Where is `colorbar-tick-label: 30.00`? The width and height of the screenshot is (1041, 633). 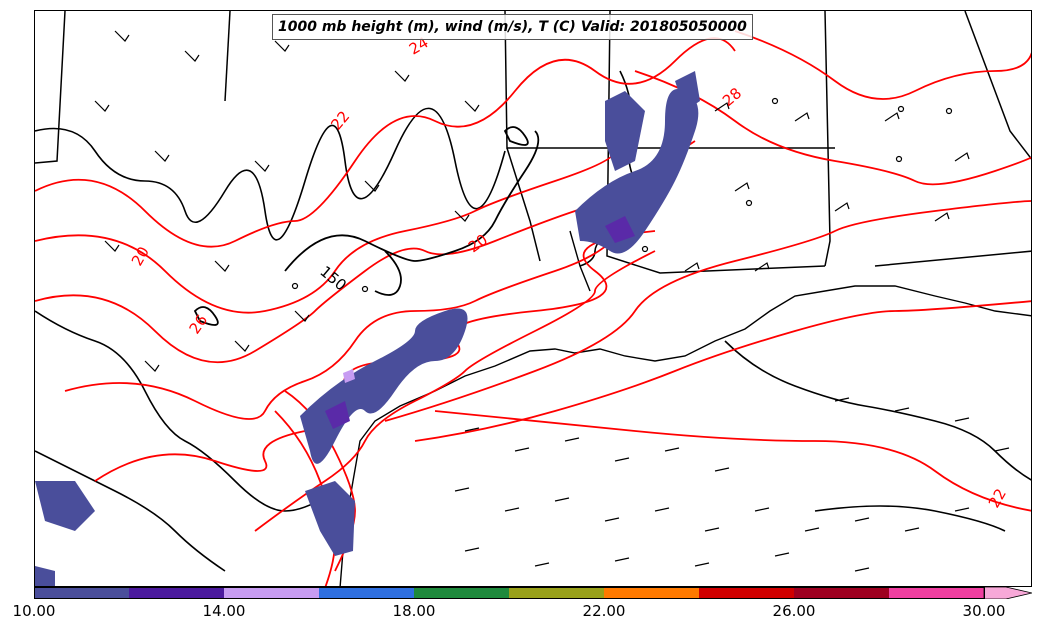 colorbar-tick-label: 30.00 is located at coordinates (984, 611).